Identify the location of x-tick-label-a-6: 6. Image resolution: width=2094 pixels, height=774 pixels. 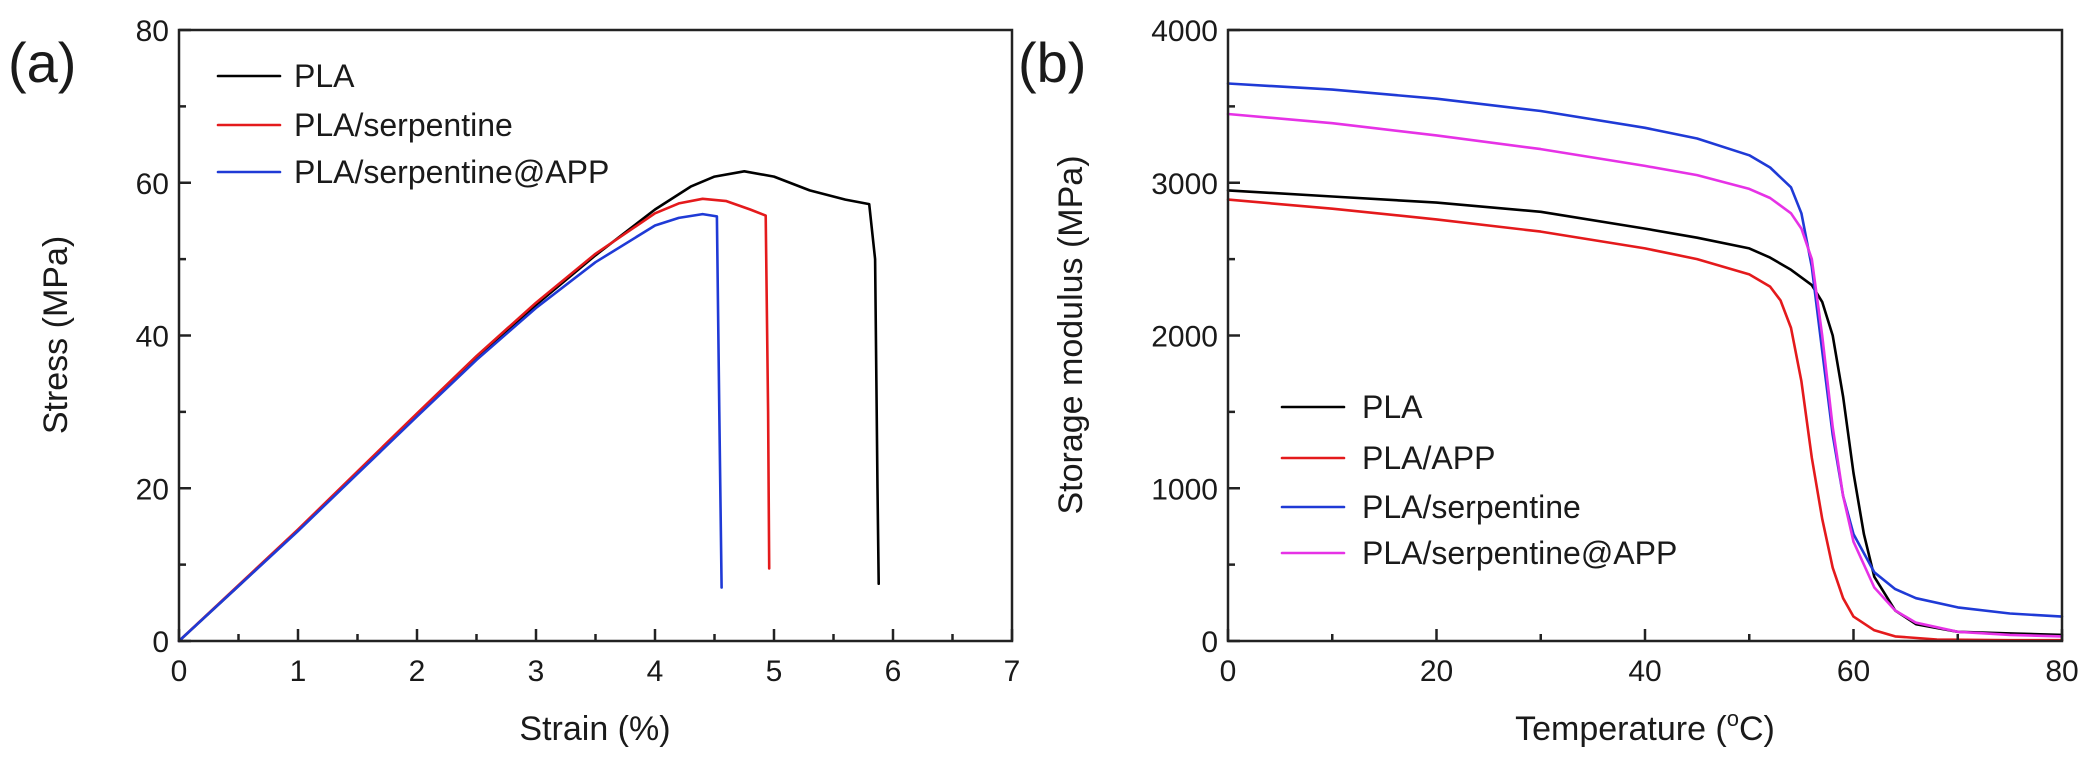
(893, 671).